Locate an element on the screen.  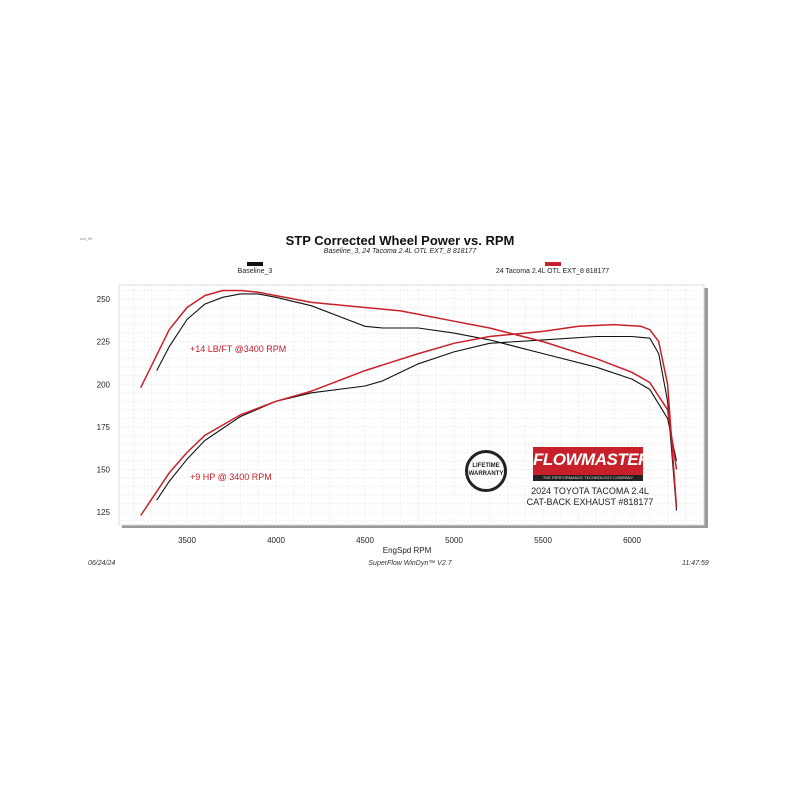
y-tick-label: 150 is located at coordinates (104, 470).